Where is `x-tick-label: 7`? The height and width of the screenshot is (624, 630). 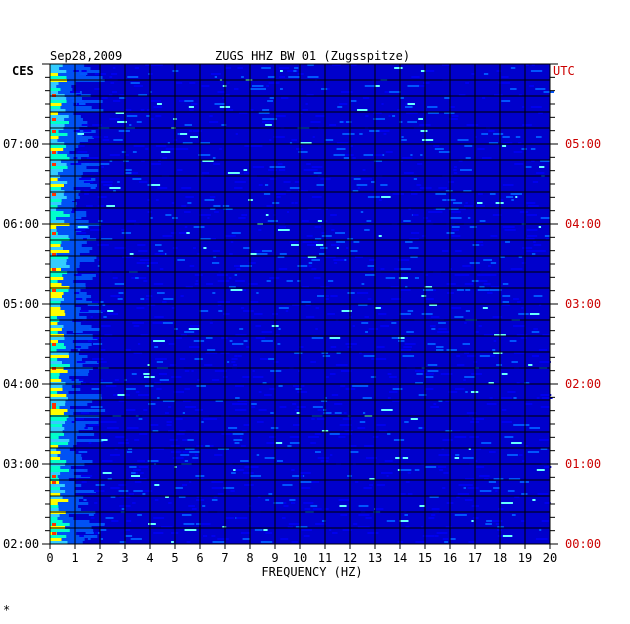 x-tick-label: 7 is located at coordinates (224, 558).